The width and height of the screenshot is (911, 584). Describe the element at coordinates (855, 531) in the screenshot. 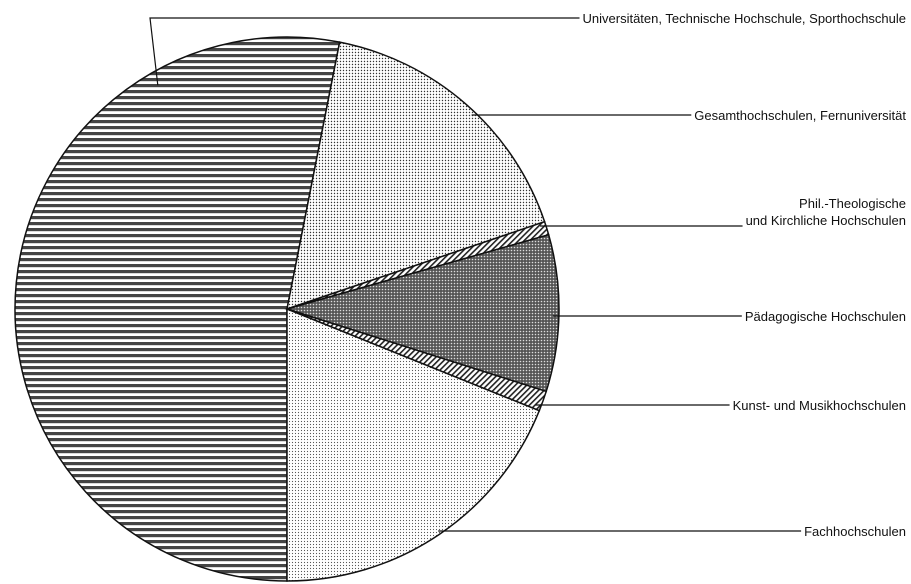

I see `slice-label: Fachhochschulen` at that location.